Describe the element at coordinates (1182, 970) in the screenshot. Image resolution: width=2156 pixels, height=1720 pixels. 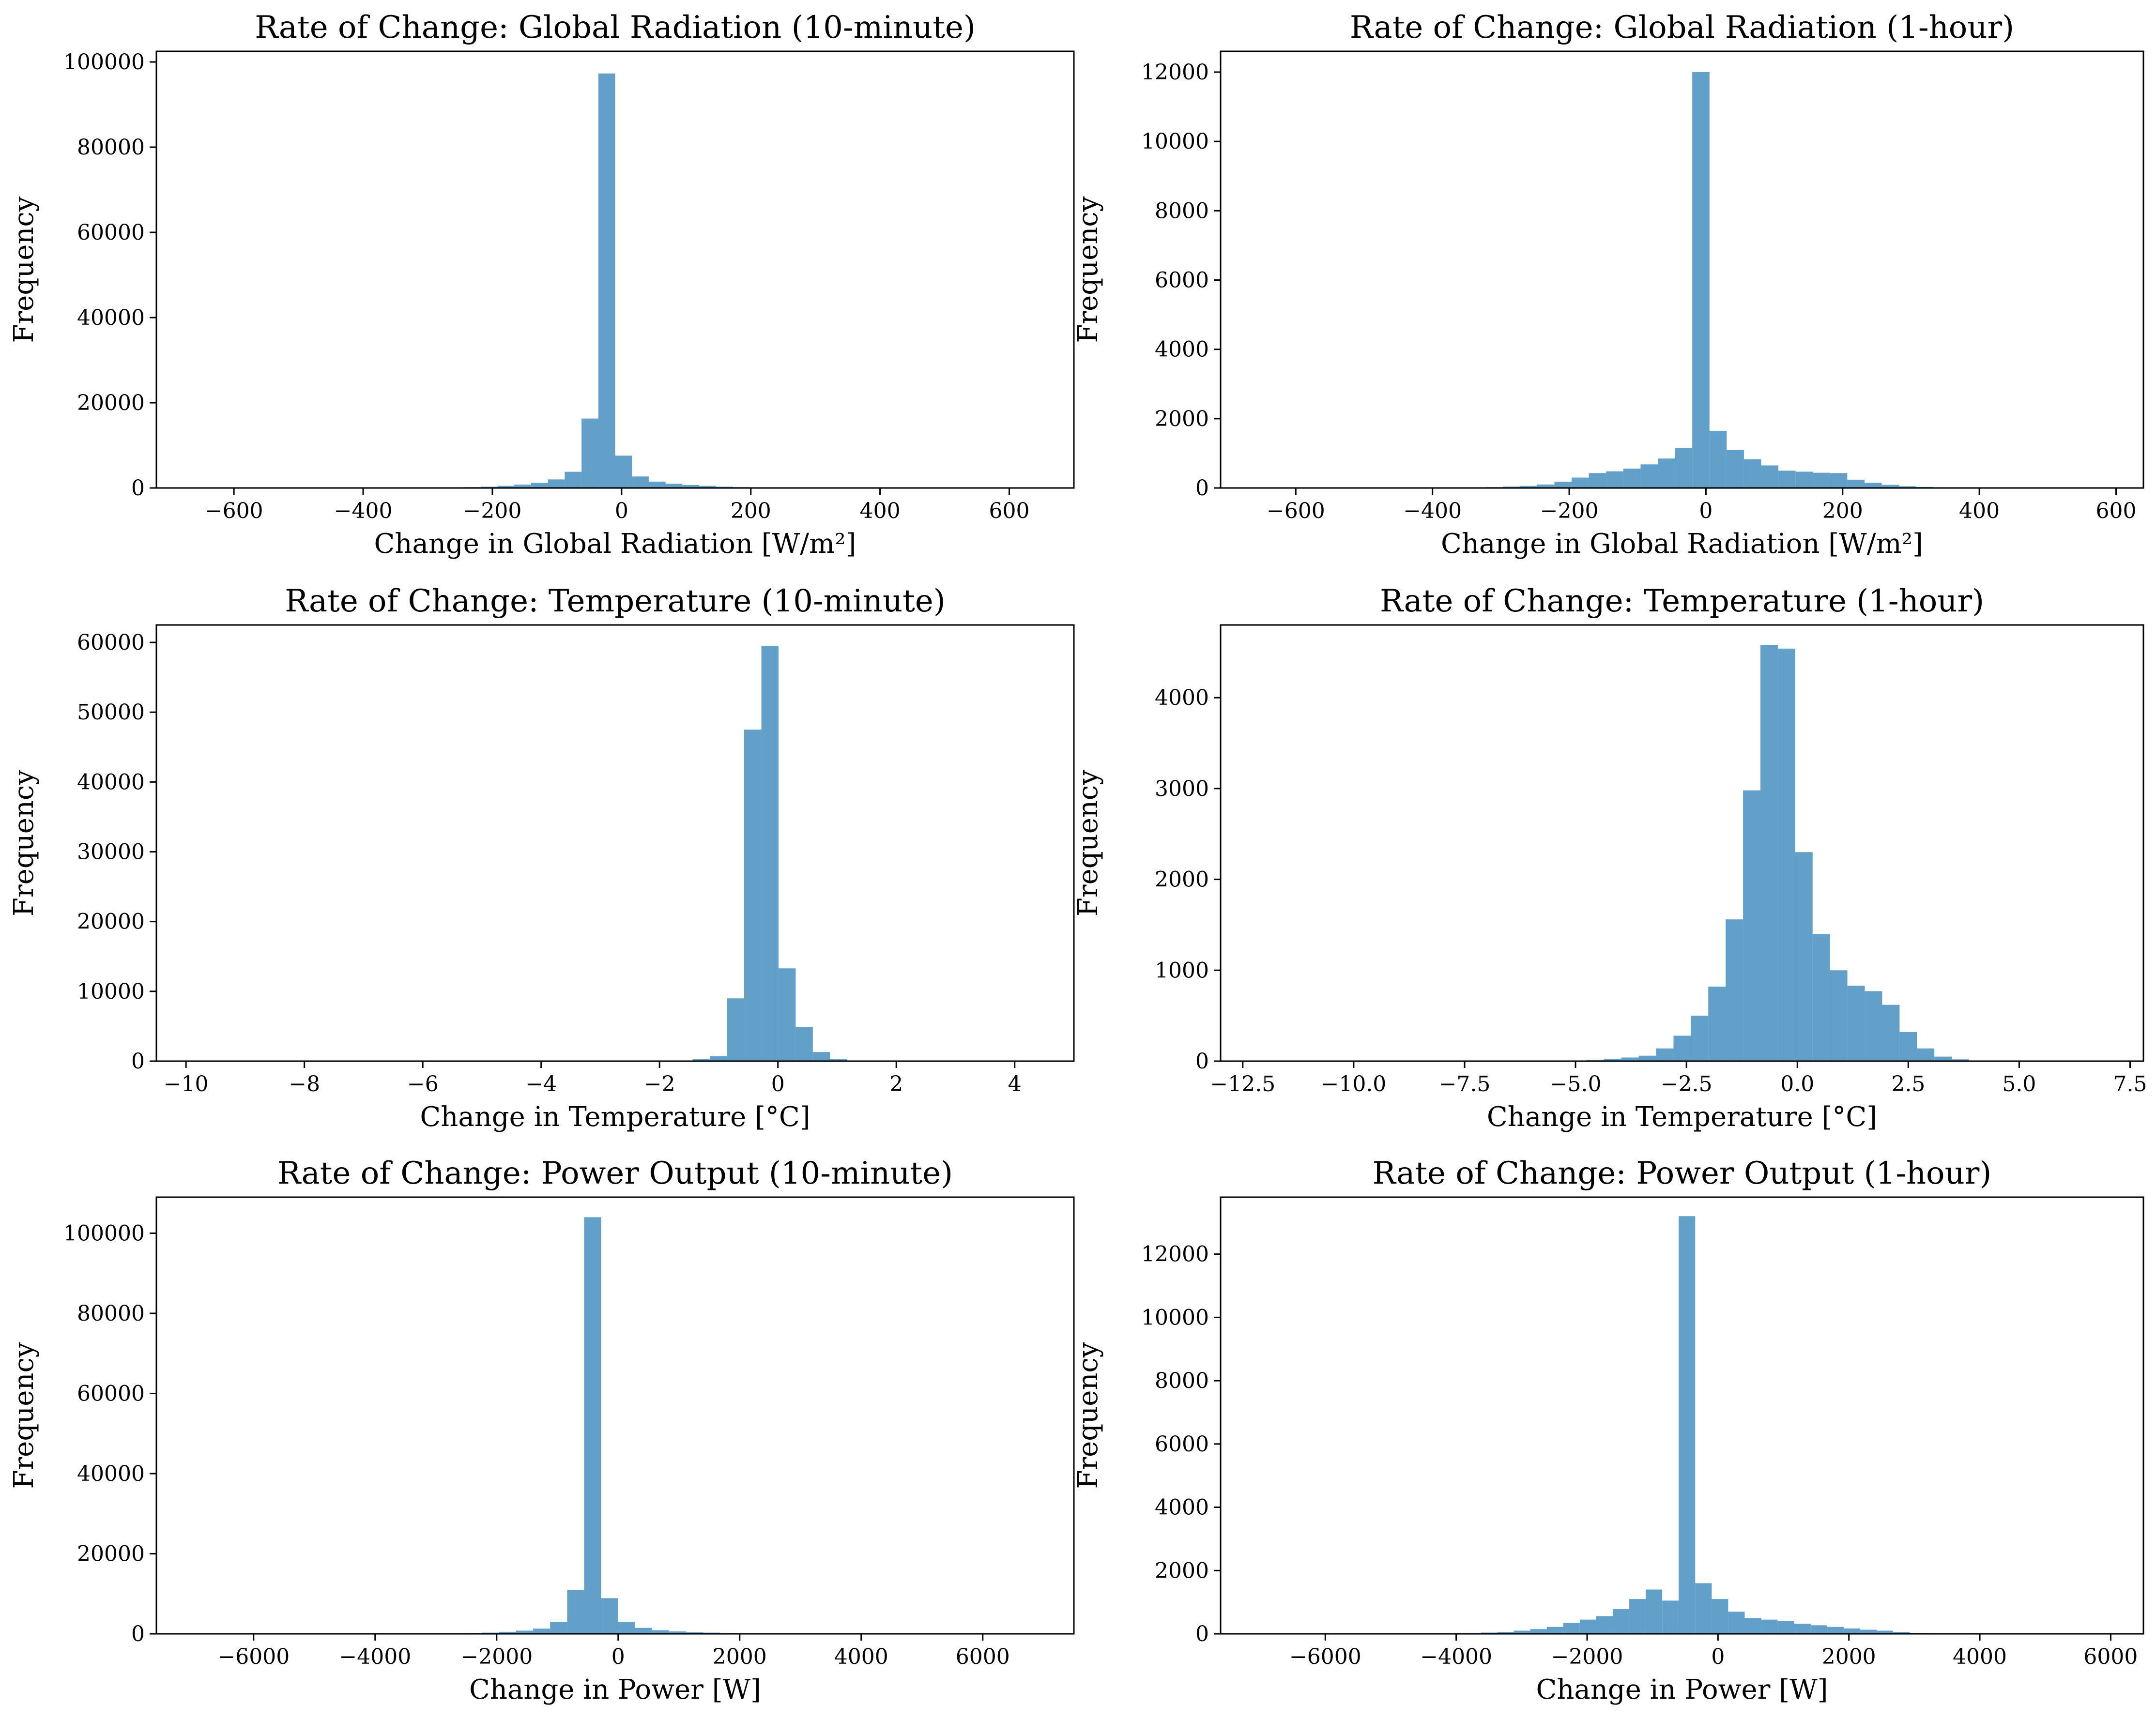
I see `y-tick-label: 1000` at that location.